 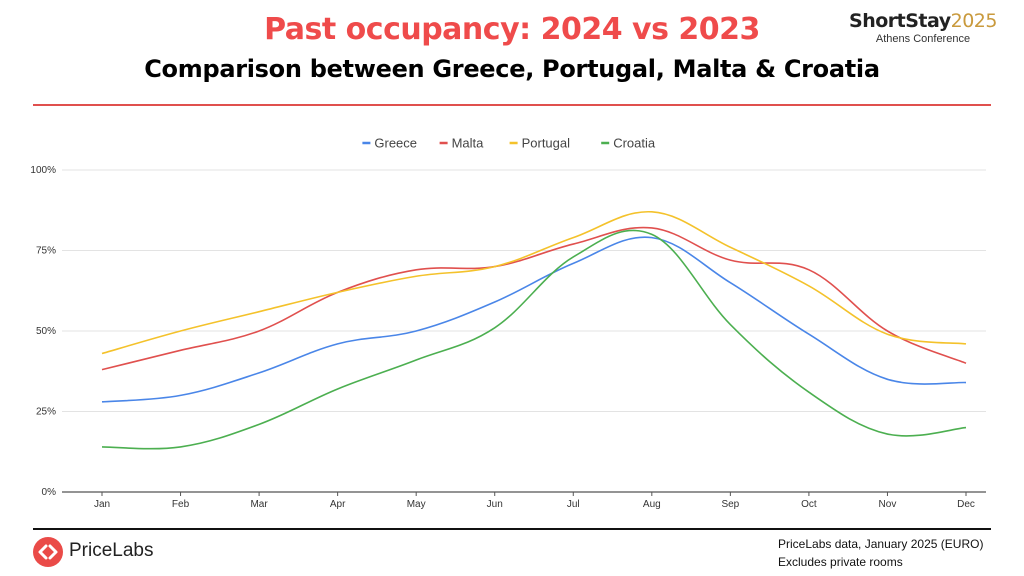 What do you see at coordinates (512, 29) in the screenshot?
I see `chart-title: Past occupancy: 2024 vs 2023` at bounding box center [512, 29].